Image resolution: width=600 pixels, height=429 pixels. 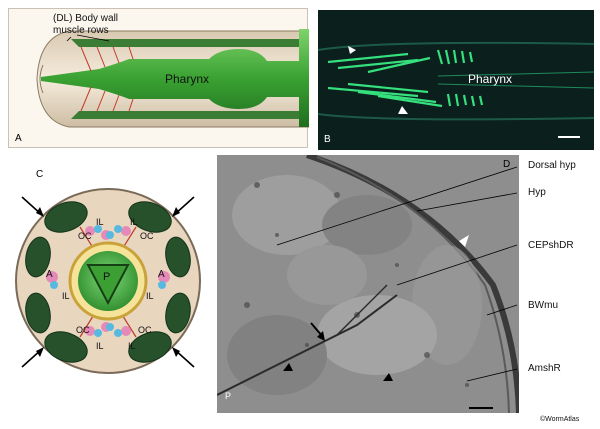 I want to click on il-label-top-left: IL, so click(x=100, y=222).